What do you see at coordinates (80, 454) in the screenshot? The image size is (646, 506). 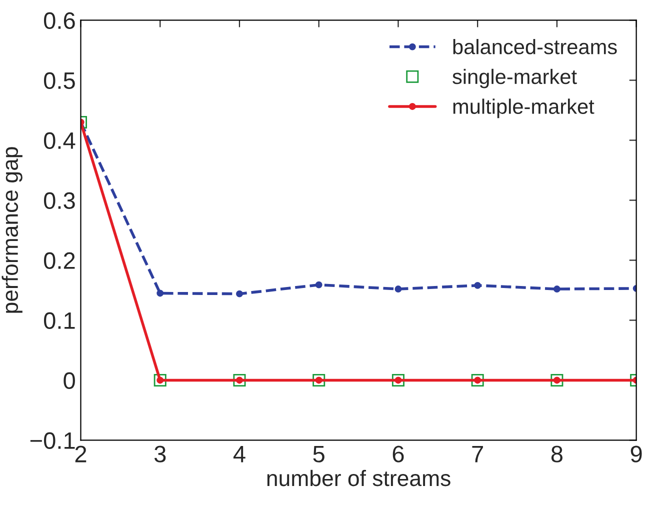 I see `x-tick-label: 2` at bounding box center [80, 454].